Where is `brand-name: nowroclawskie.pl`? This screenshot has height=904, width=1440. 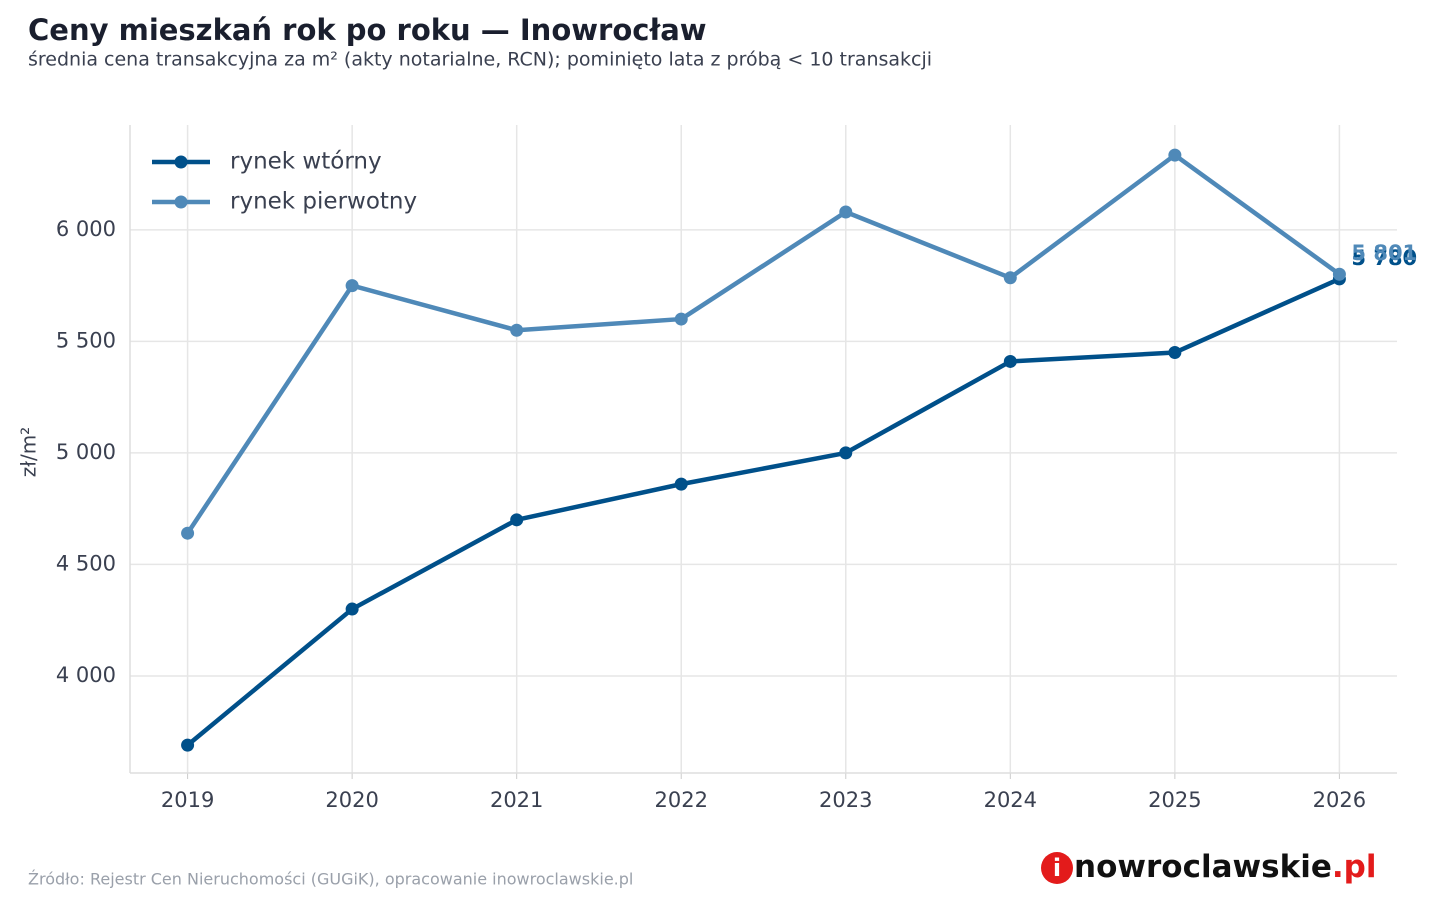 brand-name: nowroclawskie.pl is located at coordinates (1225, 867).